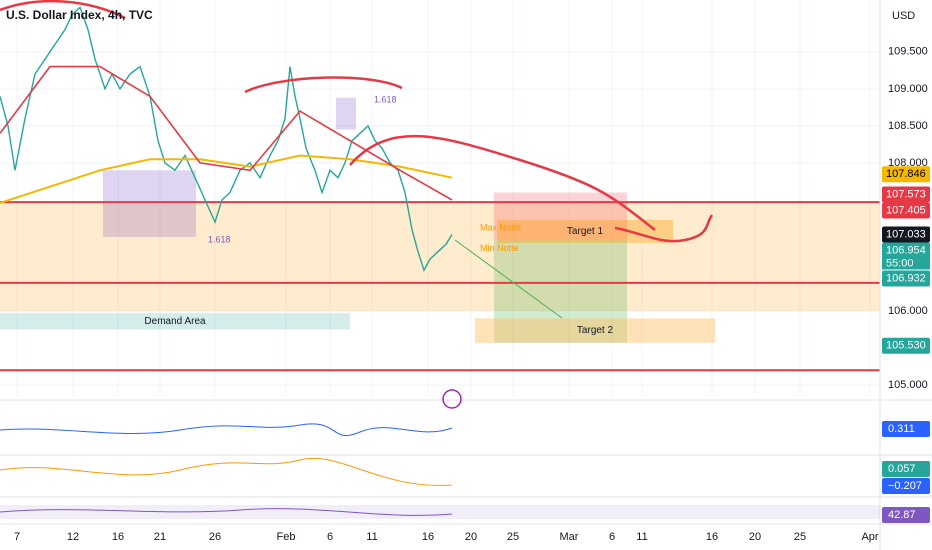 Image resolution: width=932 pixels, height=550 pixels. Describe the element at coordinates (900, 263) in the screenshot. I see `countdown: 55:00` at that location.